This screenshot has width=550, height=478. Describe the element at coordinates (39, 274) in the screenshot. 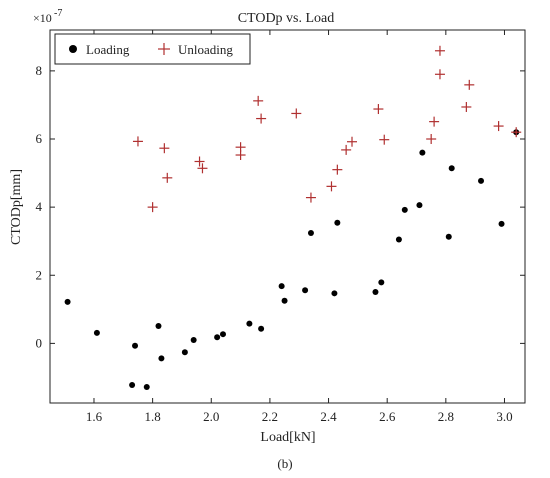

I see `y-tick-label: 2` at that location.